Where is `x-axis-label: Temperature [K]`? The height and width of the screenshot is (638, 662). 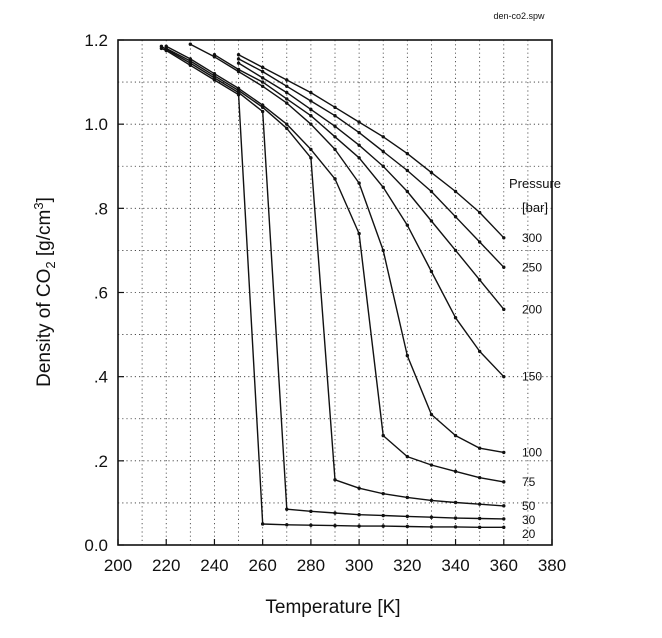
x-axis-label: Temperature [K] is located at coordinates (332, 607).